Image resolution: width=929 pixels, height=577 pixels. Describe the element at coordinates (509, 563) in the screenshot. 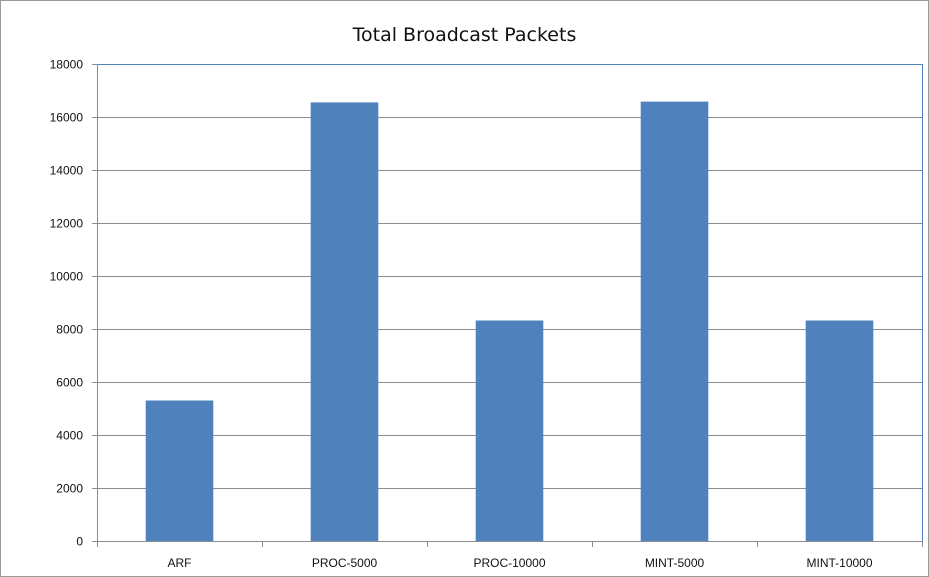

I see `x-tick-label: PROC-10000` at that location.